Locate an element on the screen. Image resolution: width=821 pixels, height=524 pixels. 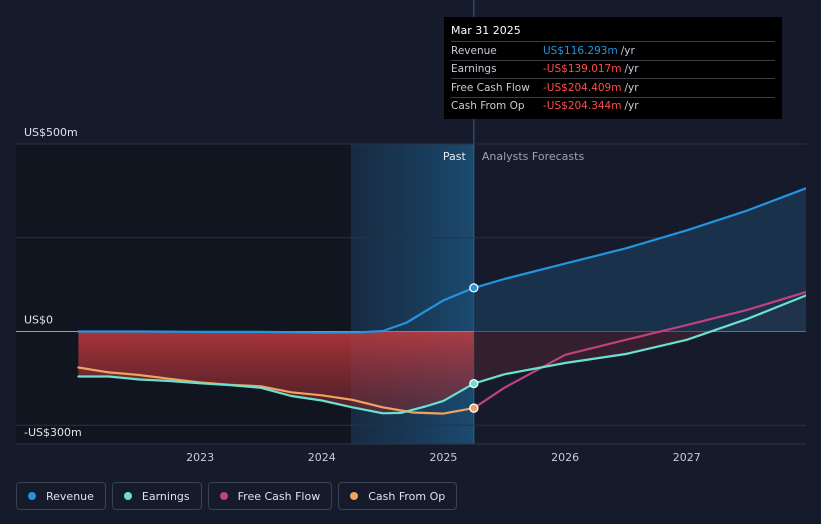
legend-item-earnings: Earnings is located at coordinates (156, 496).